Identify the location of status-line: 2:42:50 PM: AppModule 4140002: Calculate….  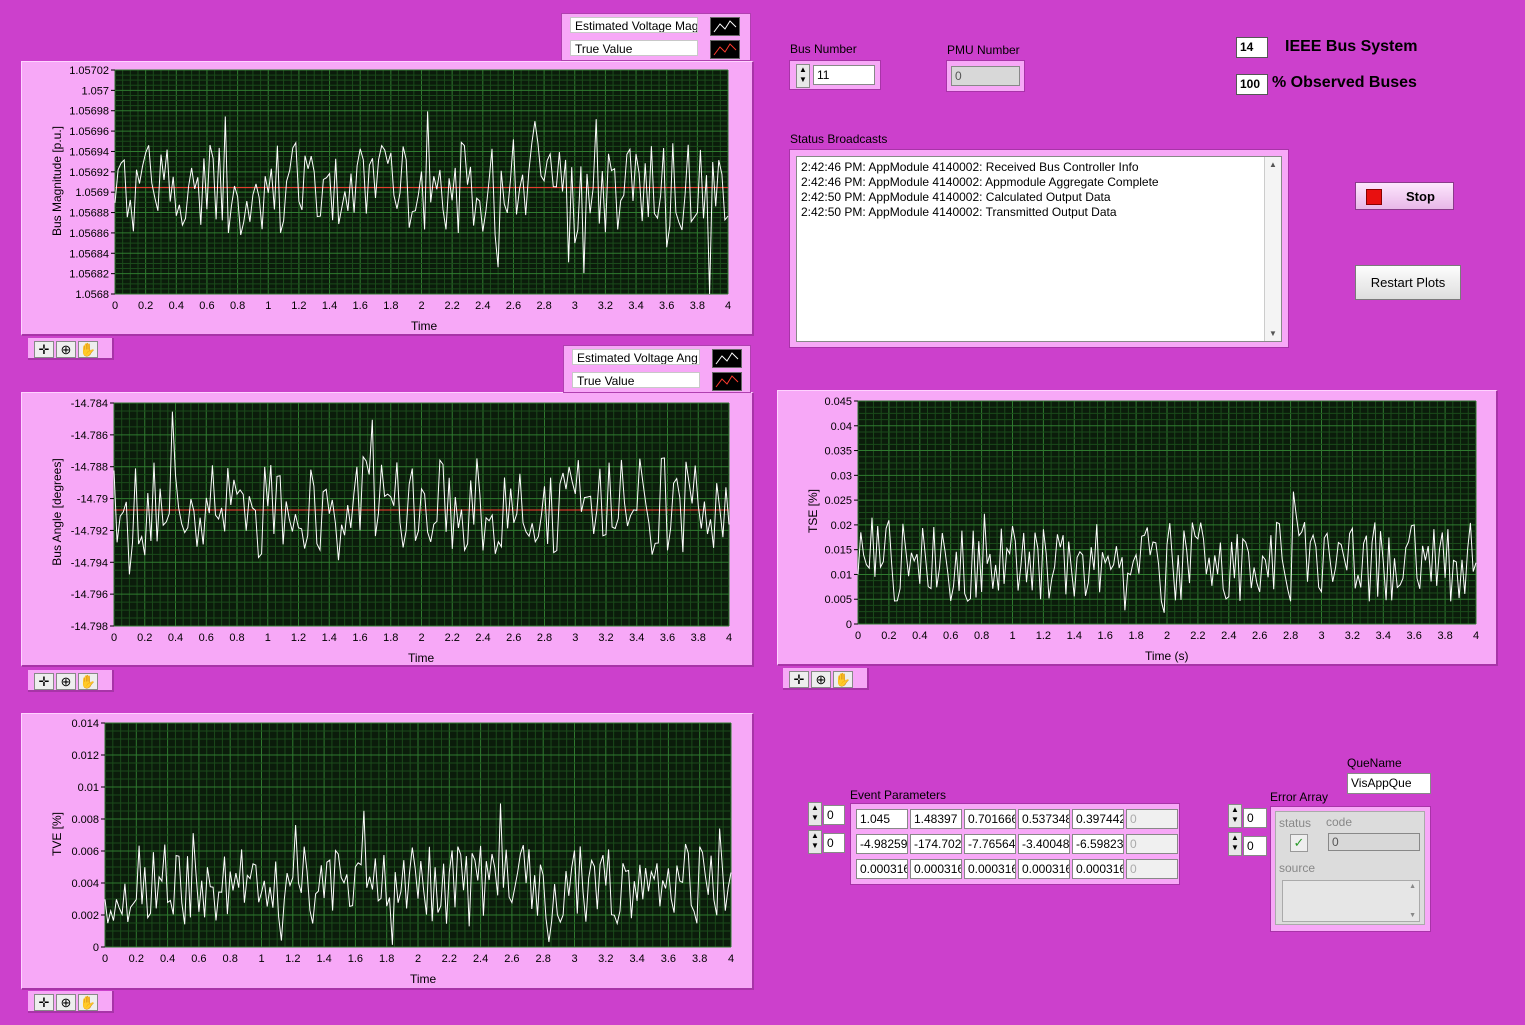
(956, 197).